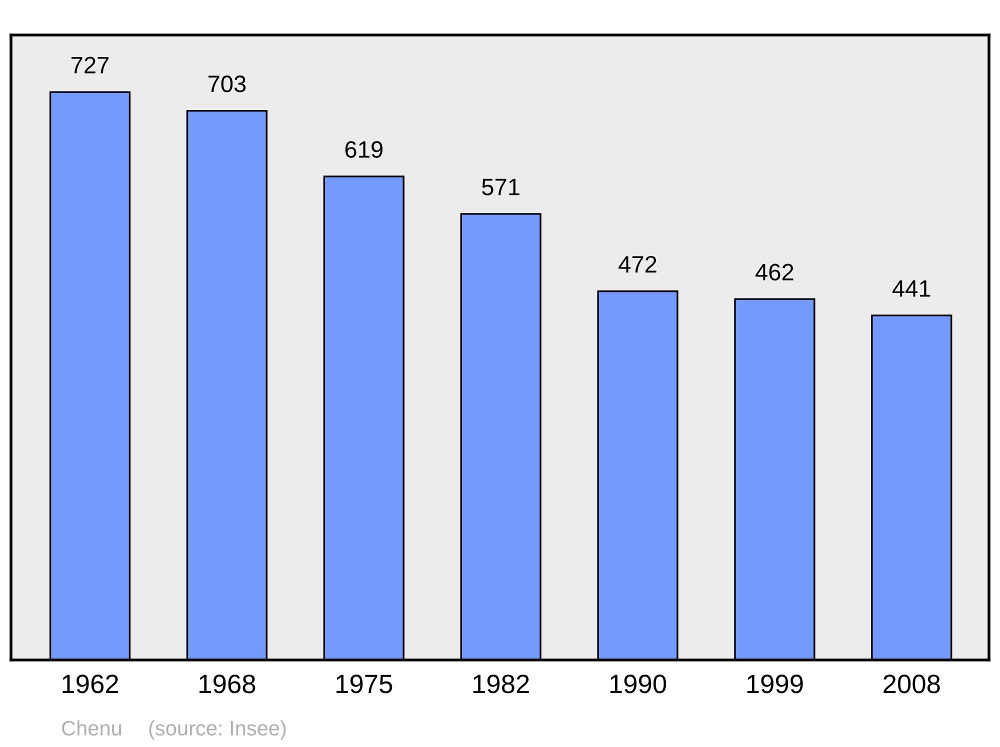  Describe the element at coordinates (775, 272) in the screenshot. I see `data-label: 462` at that location.